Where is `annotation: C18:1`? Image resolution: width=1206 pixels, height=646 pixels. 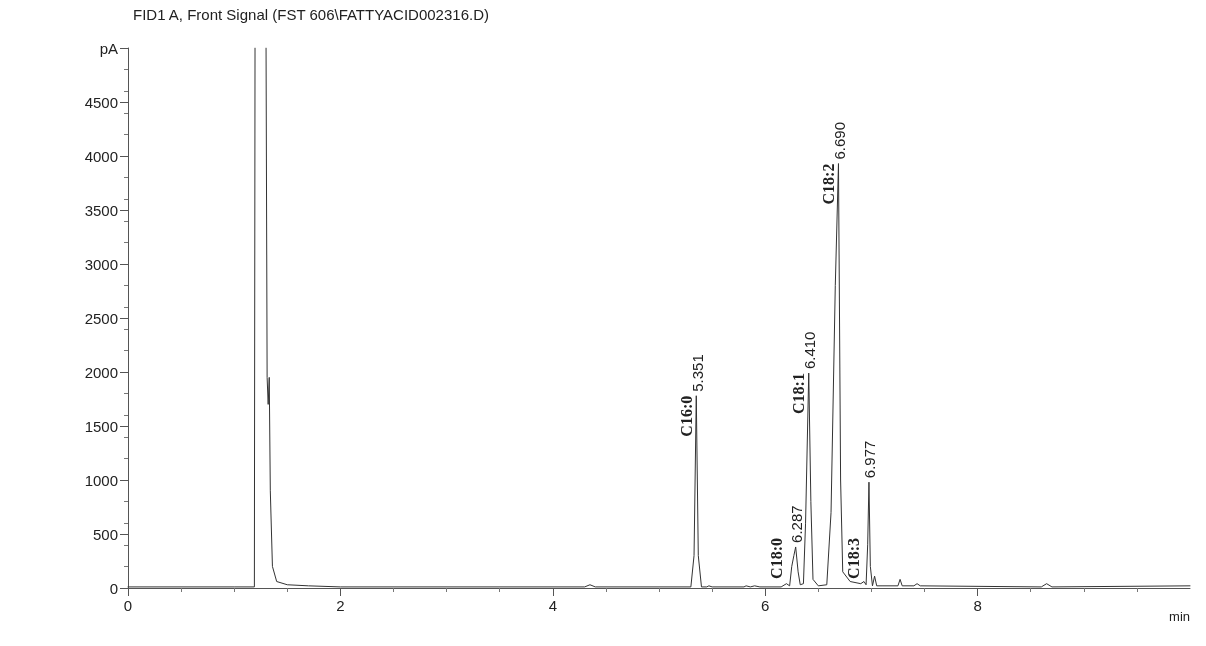
annotation: C18:1 is located at coordinates (799, 393).